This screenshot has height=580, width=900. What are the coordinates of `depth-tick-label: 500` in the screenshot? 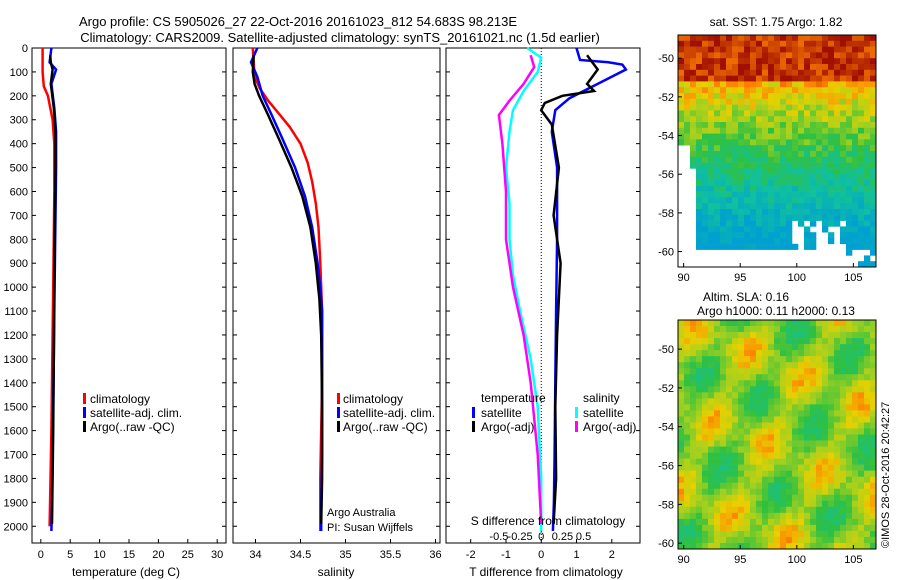 It's located at (19, 169).